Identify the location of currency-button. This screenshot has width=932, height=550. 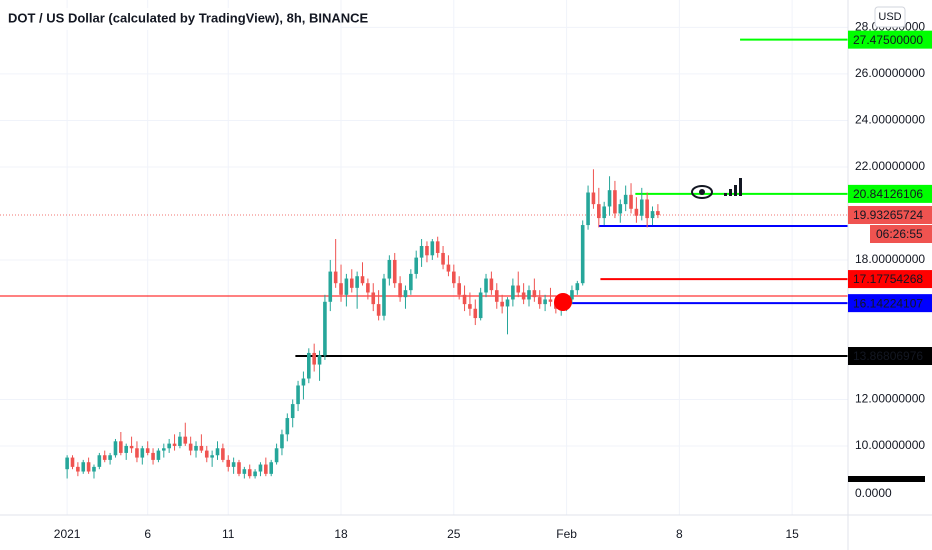
(890, 17).